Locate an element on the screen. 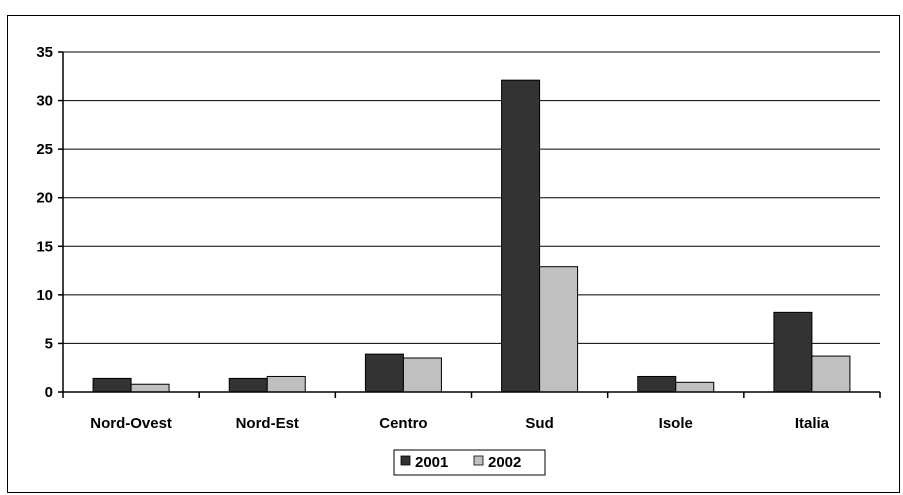 The image size is (903, 495). y-axis-ticks: 0 5 10 15 20 25 30 35 is located at coordinates (49, 222).